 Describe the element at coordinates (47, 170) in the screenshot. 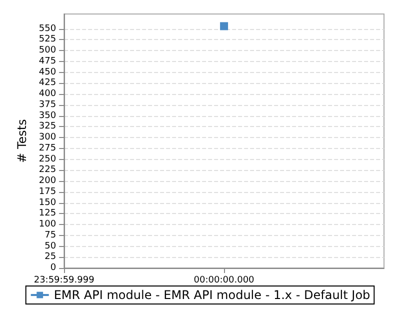

I see `y-tick-label: 225` at that location.